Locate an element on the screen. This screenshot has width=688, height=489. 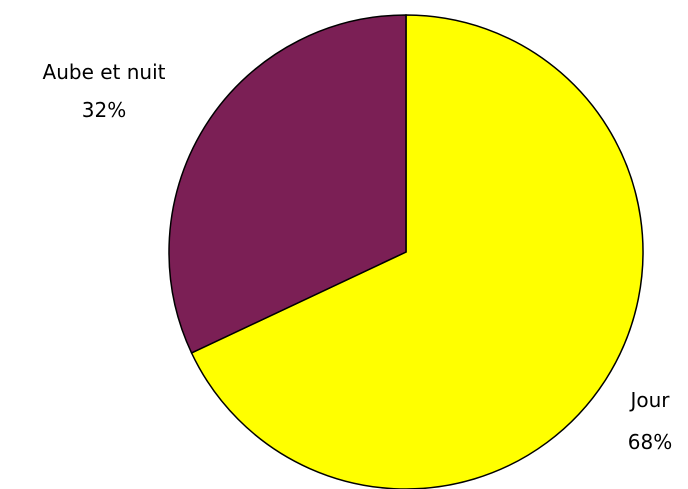
label-jour: Jour is located at coordinates (649, 400).